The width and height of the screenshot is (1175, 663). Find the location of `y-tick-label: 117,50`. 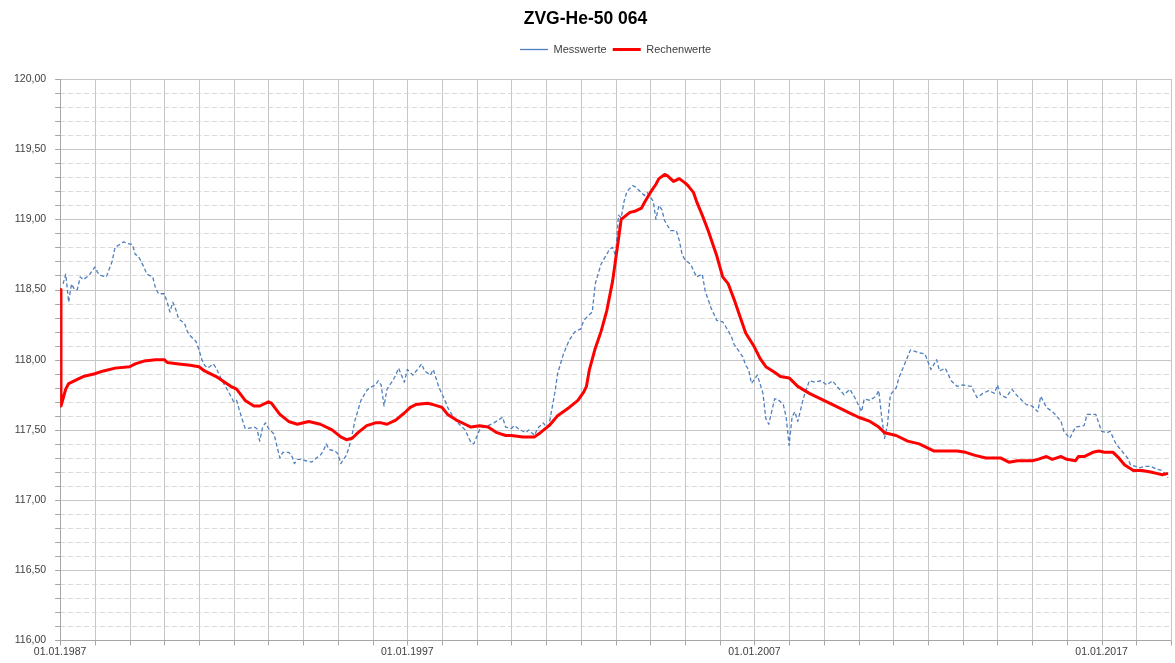

y-tick-label: 117,50 is located at coordinates (30, 428).